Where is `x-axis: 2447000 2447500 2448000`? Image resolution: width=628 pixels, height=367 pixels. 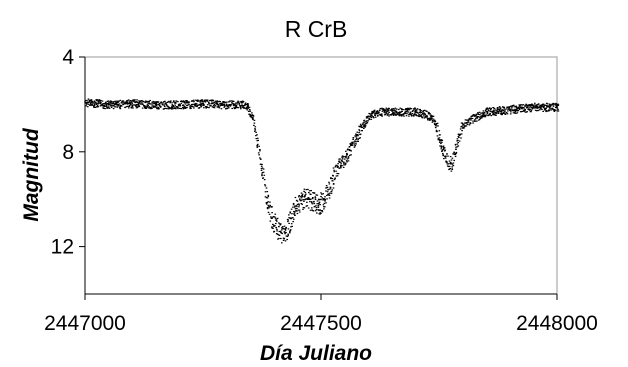
x-axis: 2447000 2447500 2448000 is located at coordinates (321, 314).